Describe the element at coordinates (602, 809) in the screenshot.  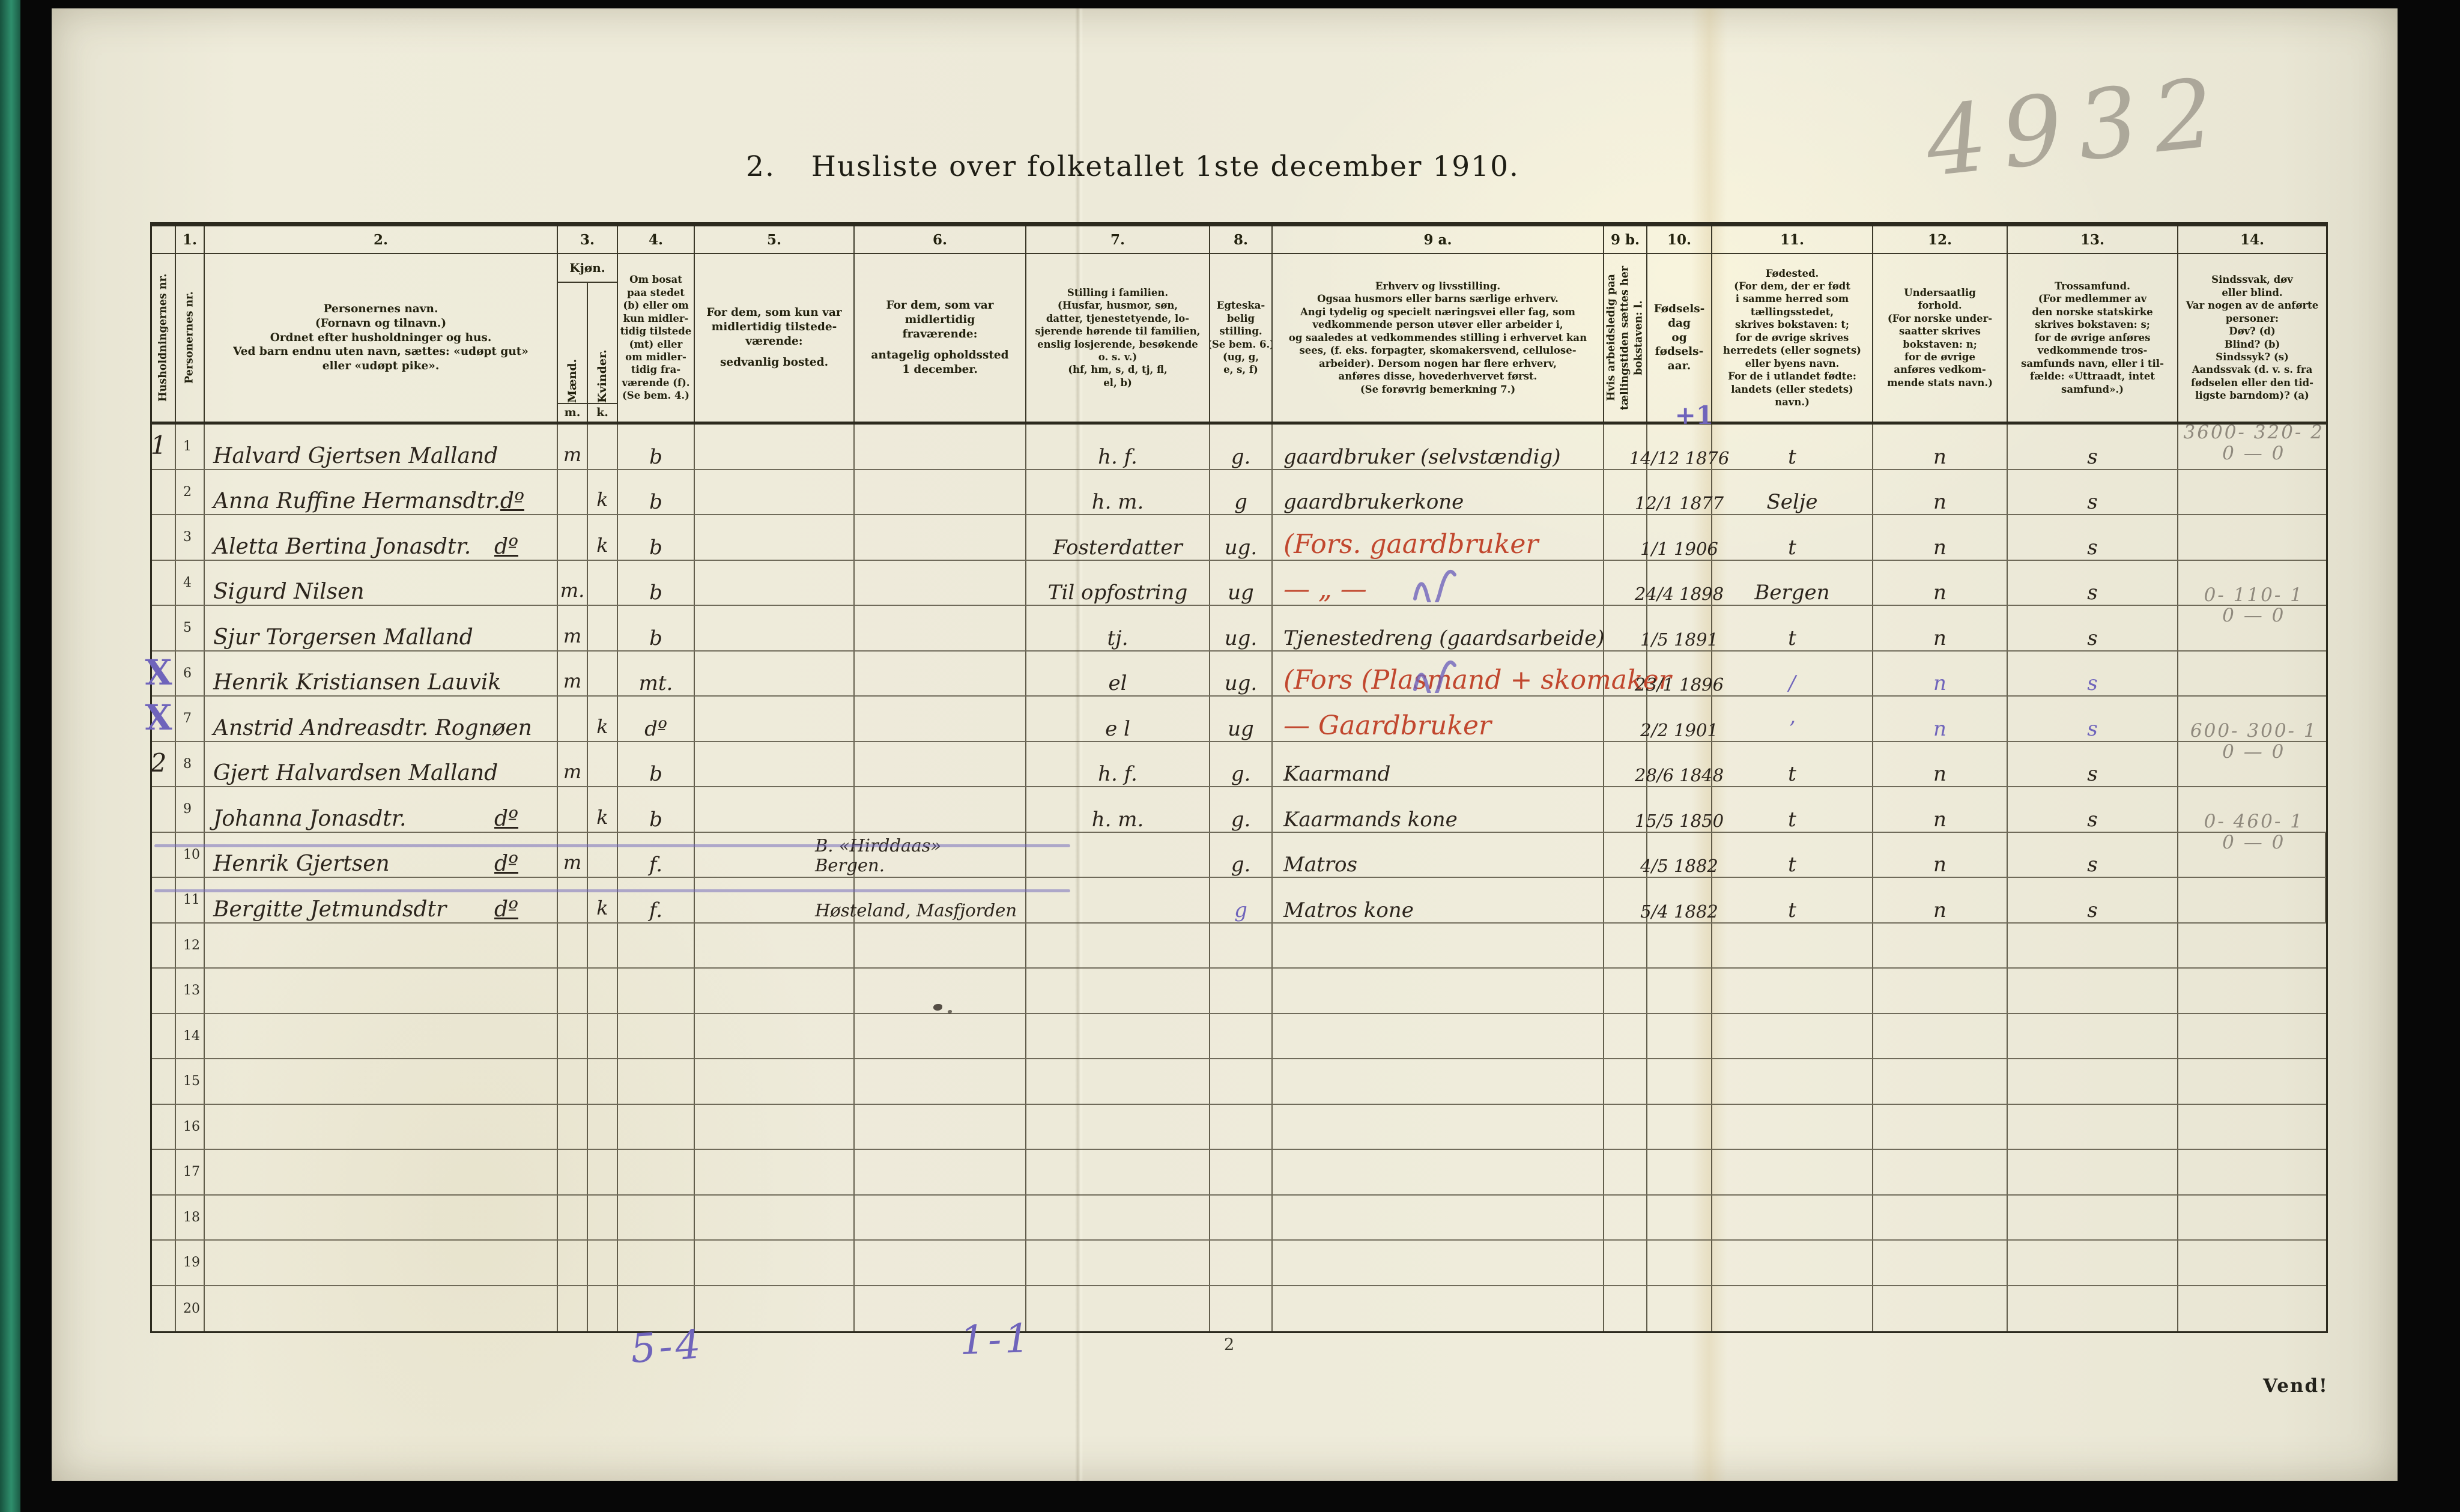
I see `sex-female-mark: k` at that location.